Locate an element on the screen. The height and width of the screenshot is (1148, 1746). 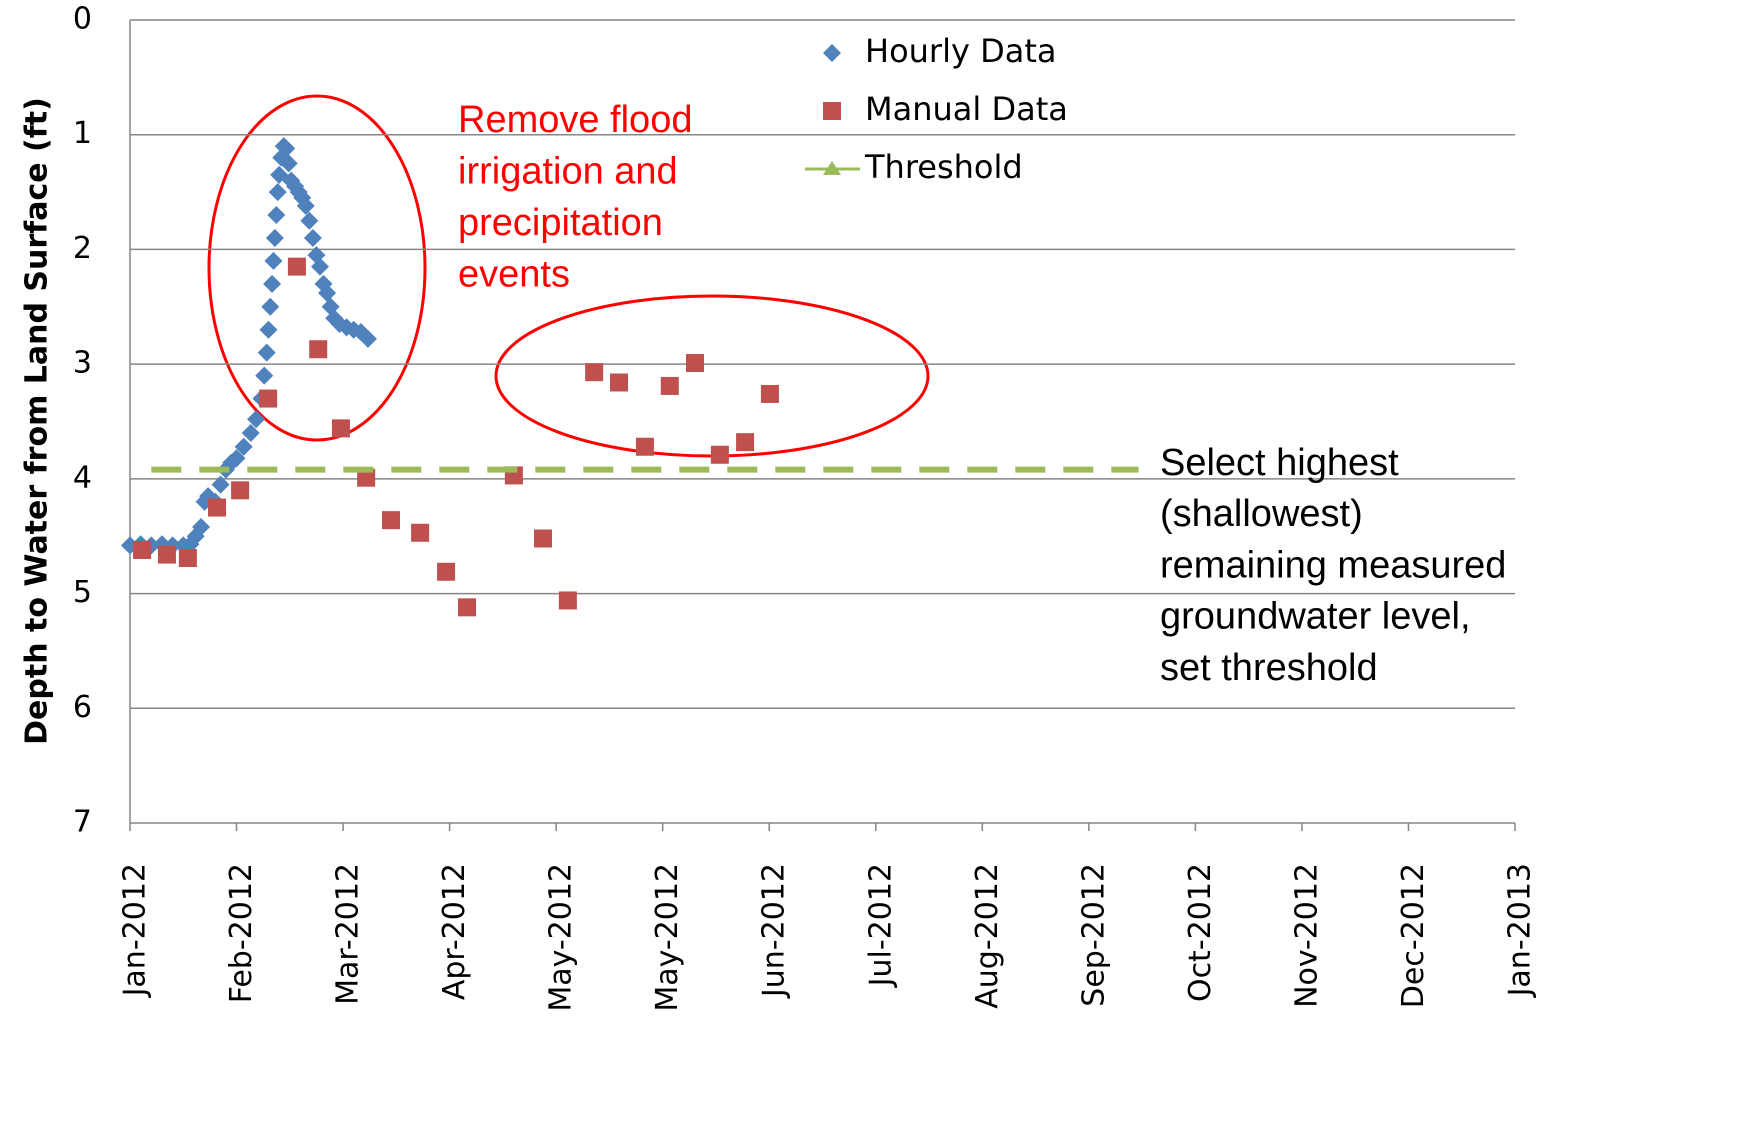
y-tick-label: 2 is located at coordinates (82, 248).